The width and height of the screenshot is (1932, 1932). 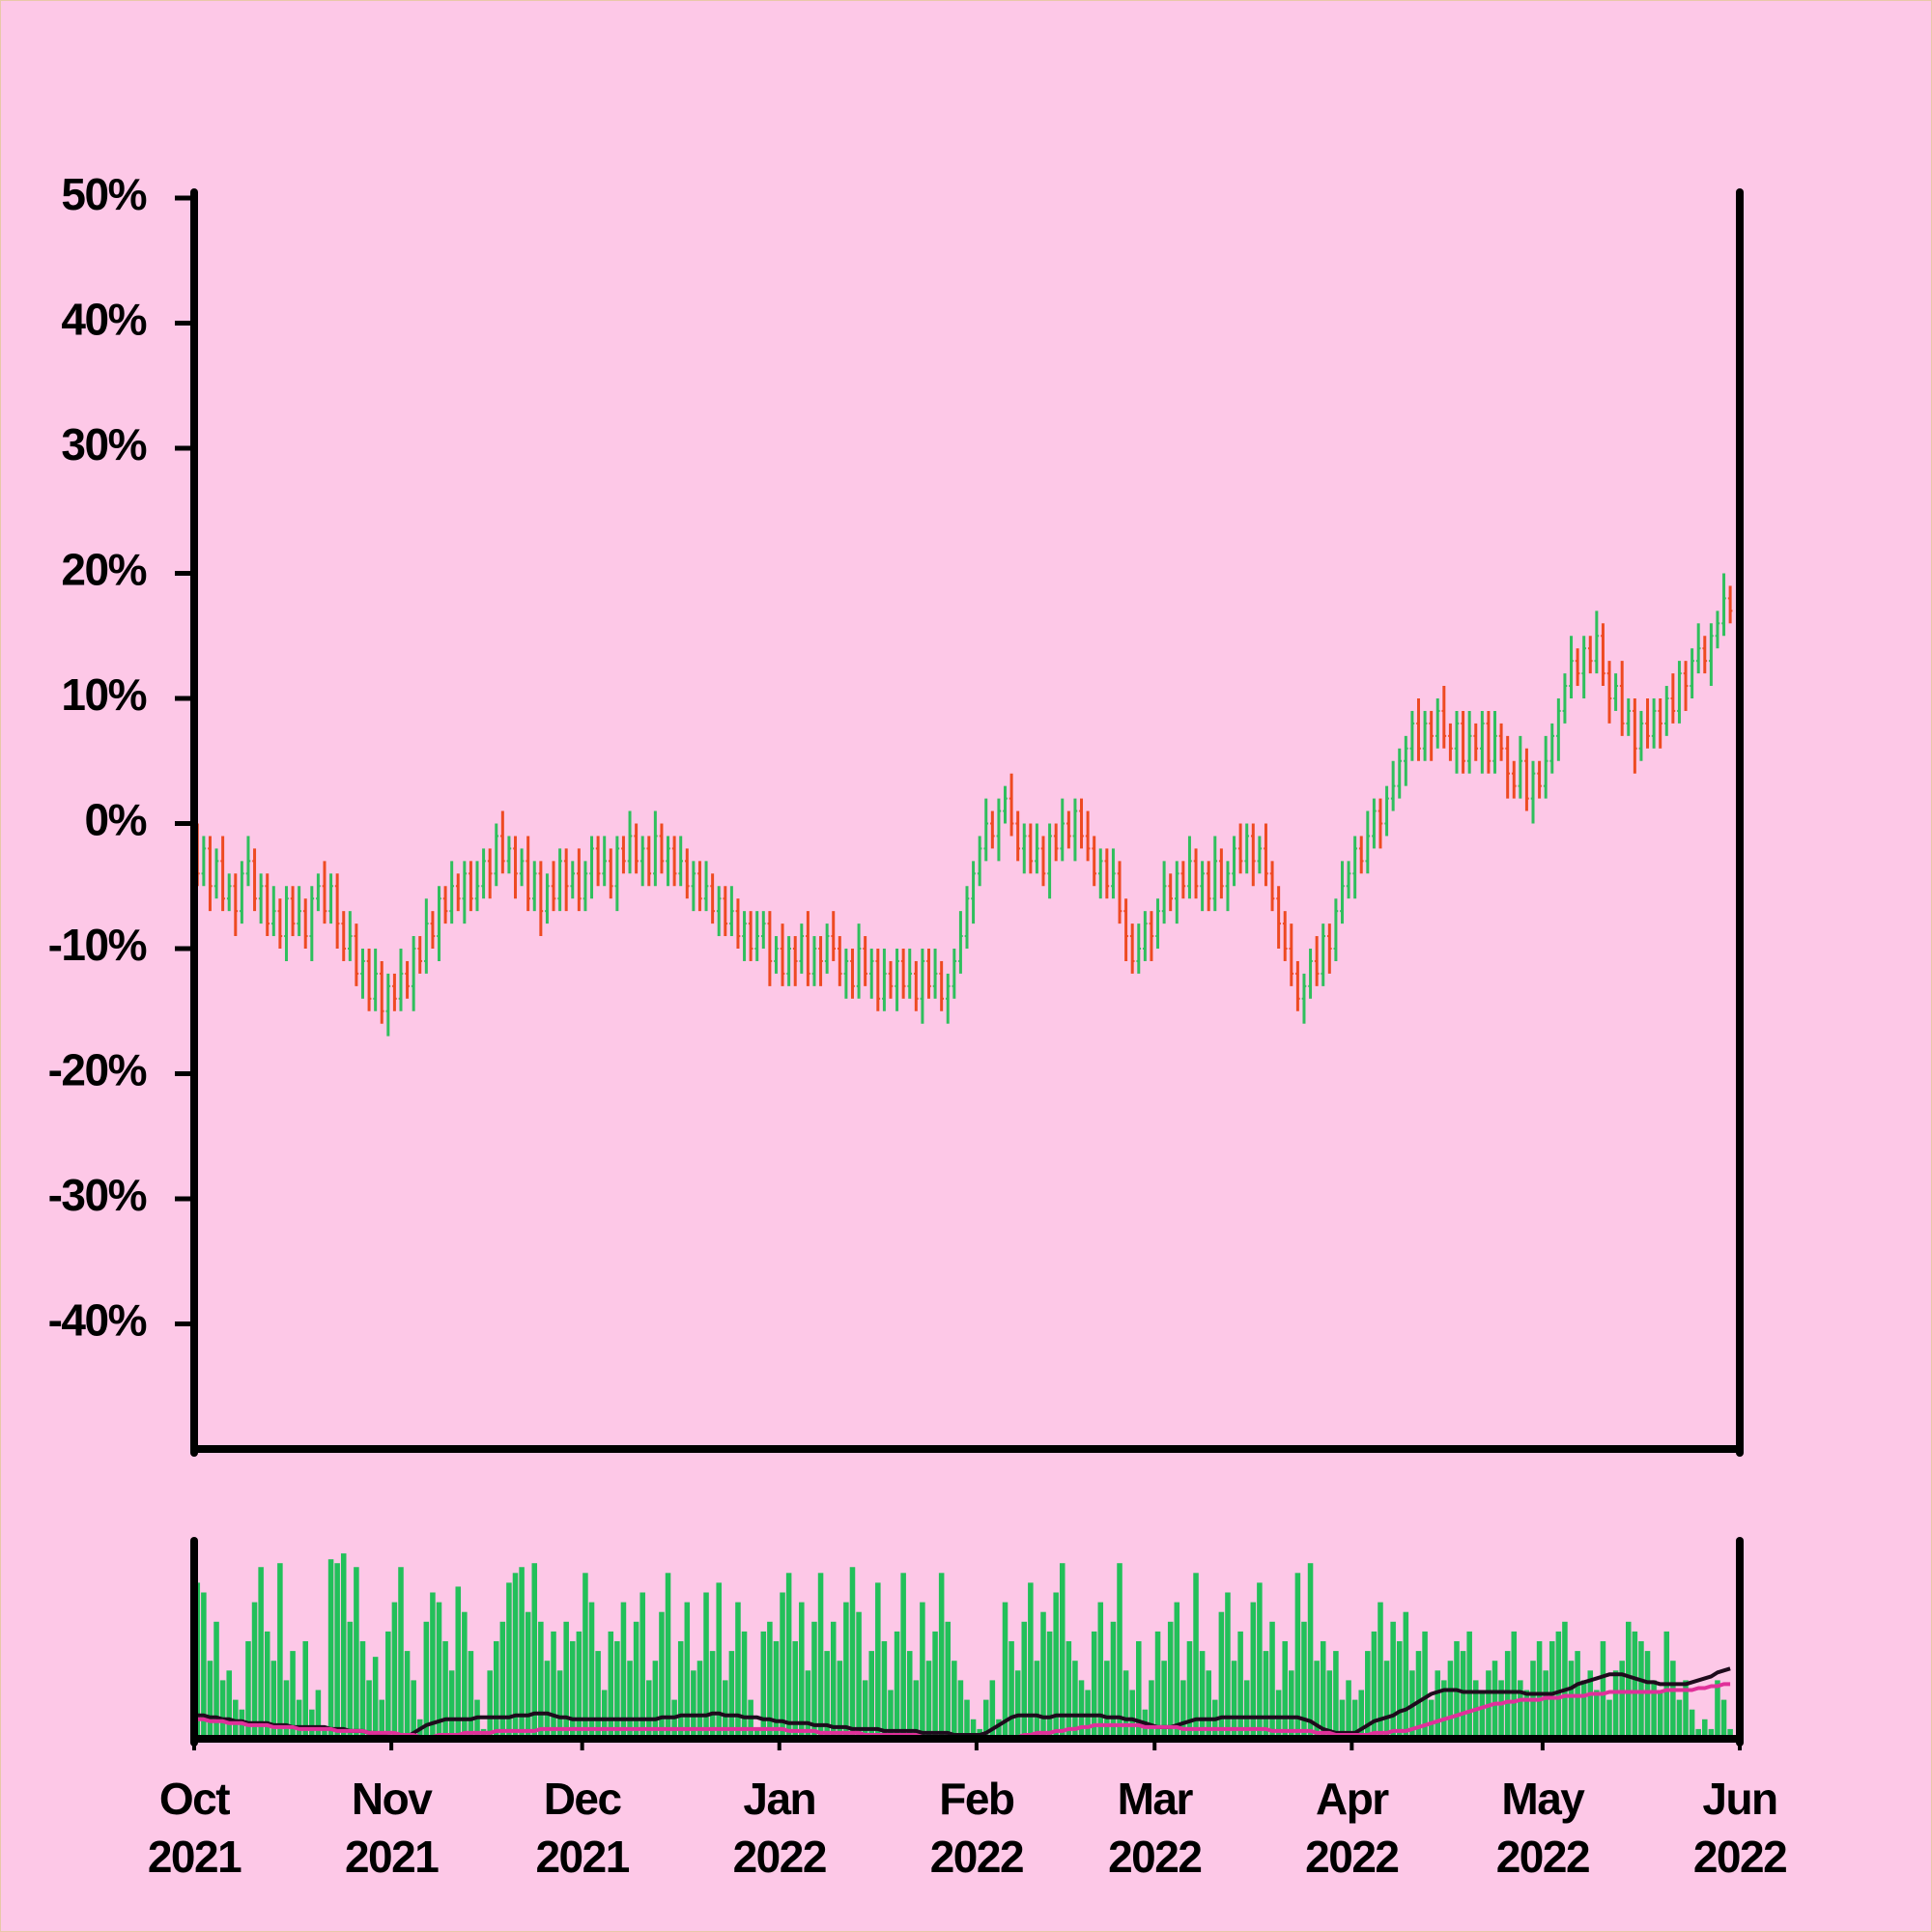 What do you see at coordinates (780, 1828) in the screenshot?
I see `x-tick-label: Jan 2022` at bounding box center [780, 1828].